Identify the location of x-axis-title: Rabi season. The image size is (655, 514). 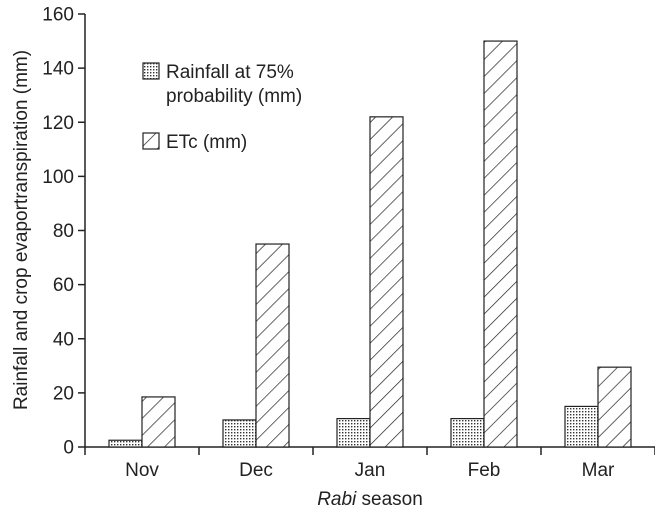
(370, 499).